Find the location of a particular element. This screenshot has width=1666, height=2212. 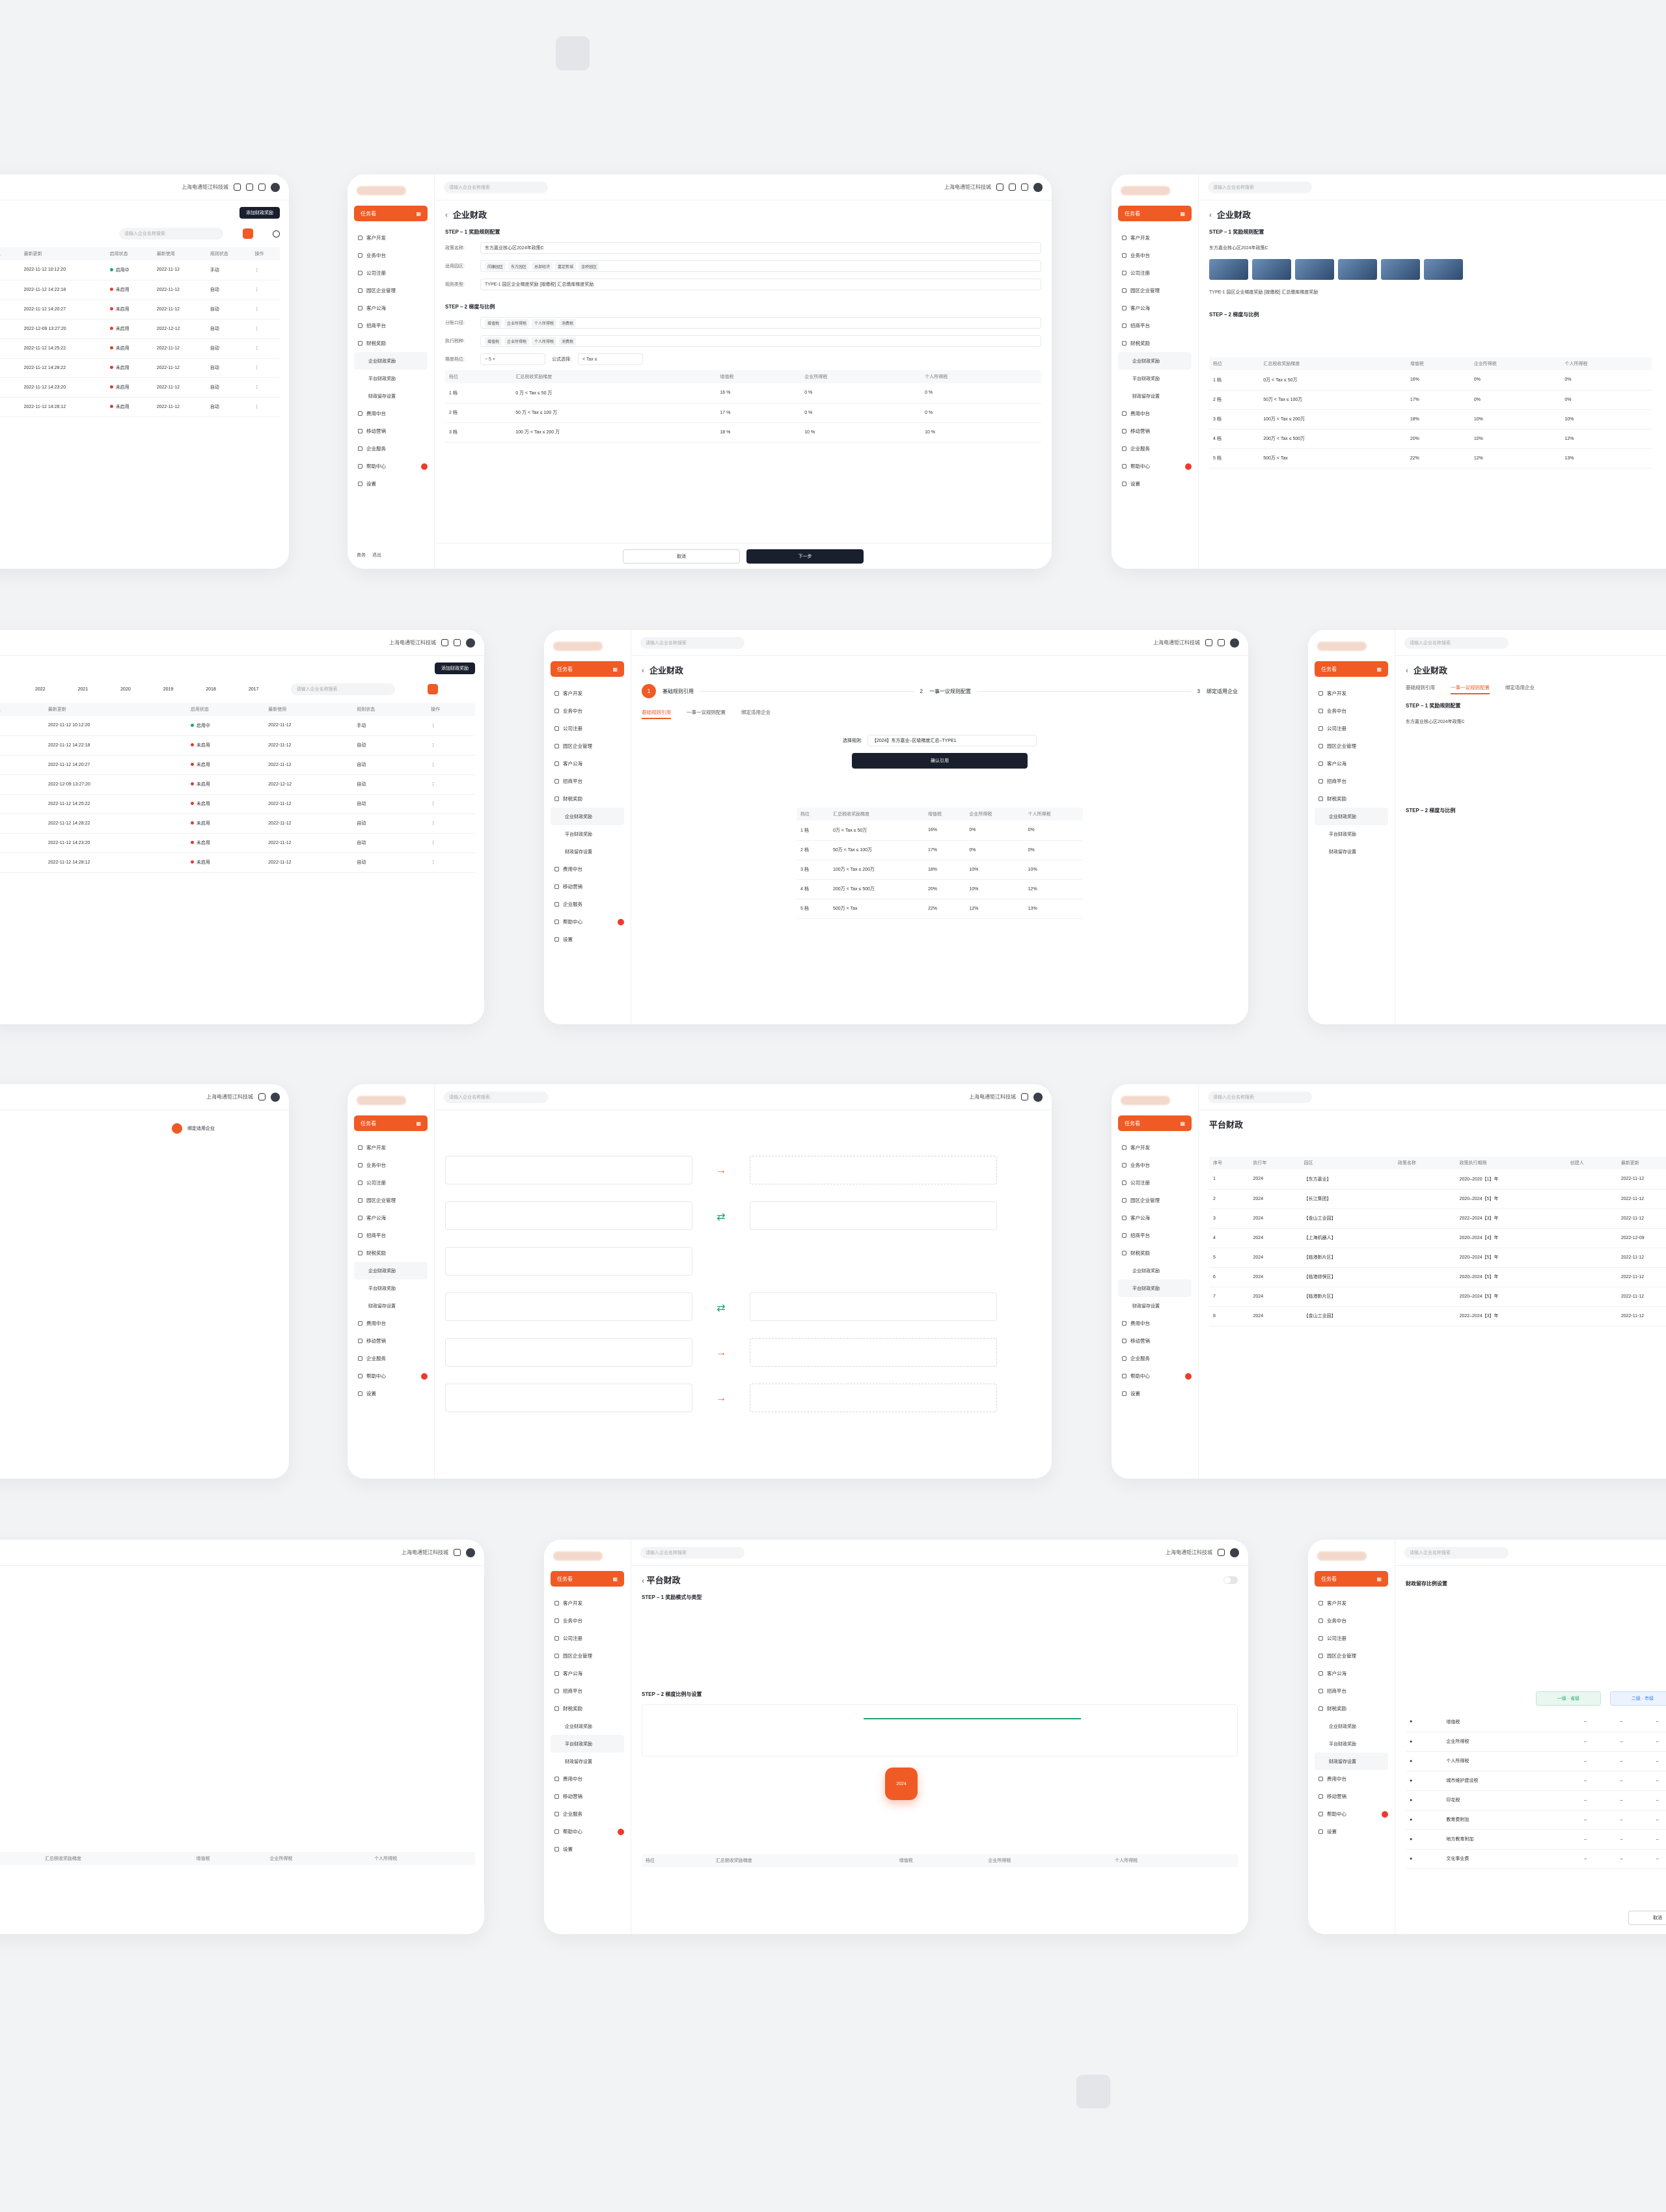

confirm-button: 确认引用 is located at coordinates (940, 761).